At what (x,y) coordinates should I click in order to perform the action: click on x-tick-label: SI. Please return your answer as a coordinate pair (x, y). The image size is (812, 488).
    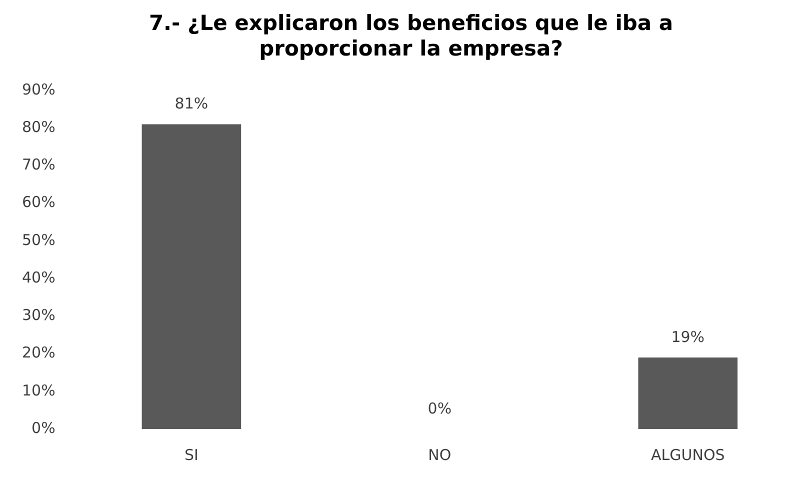
    Looking at the image, I should click on (191, 455).